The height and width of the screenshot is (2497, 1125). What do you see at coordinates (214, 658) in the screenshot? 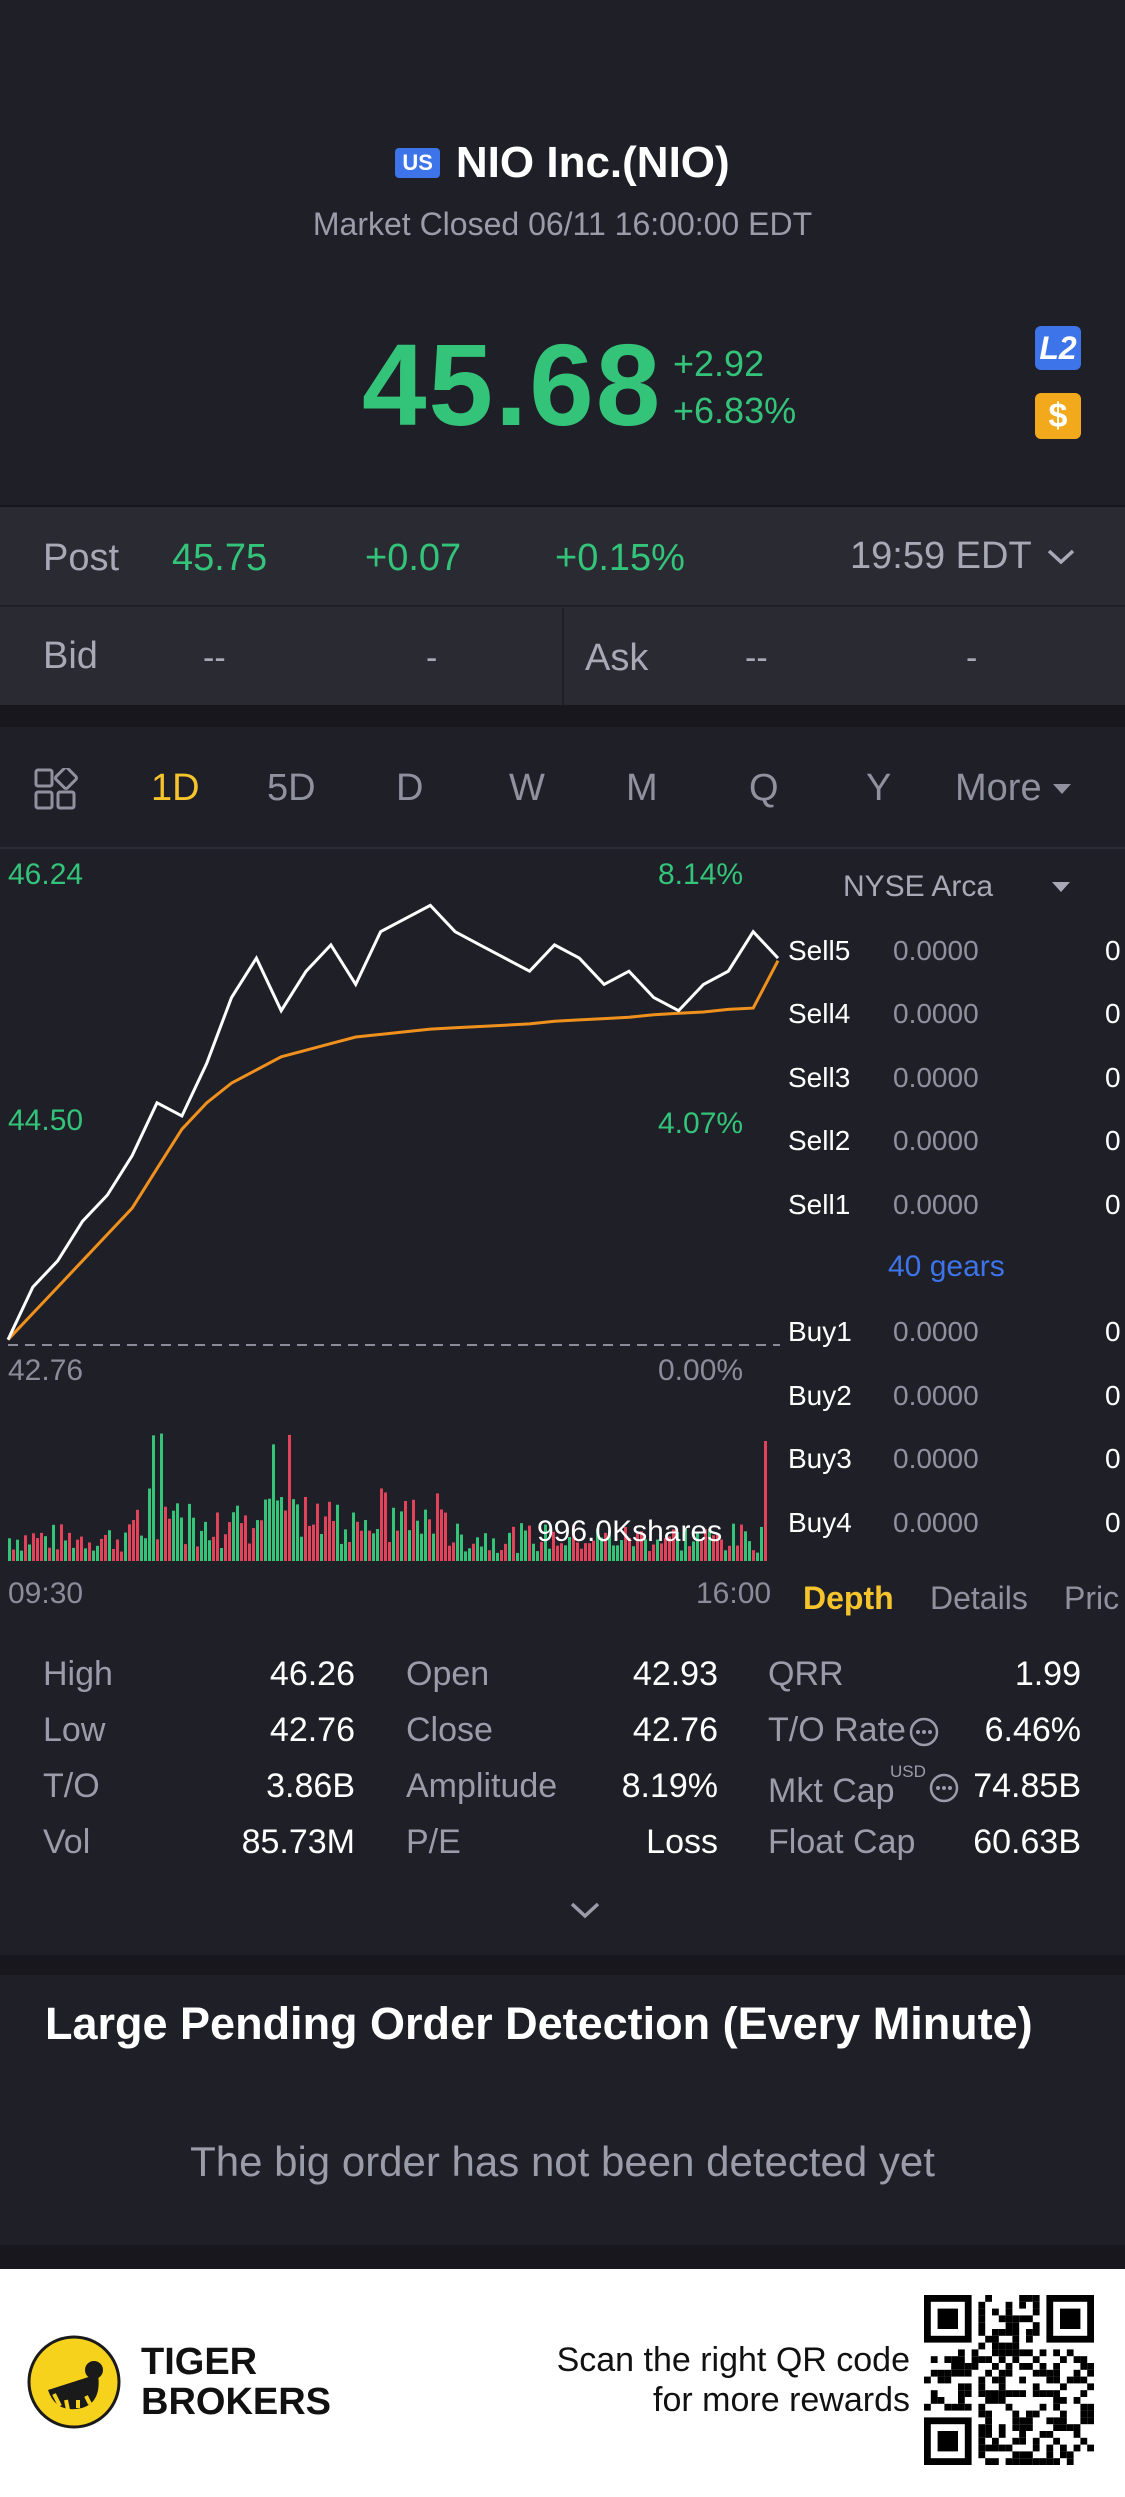
I see `bid-price: --` at bounding box center [214, 658].